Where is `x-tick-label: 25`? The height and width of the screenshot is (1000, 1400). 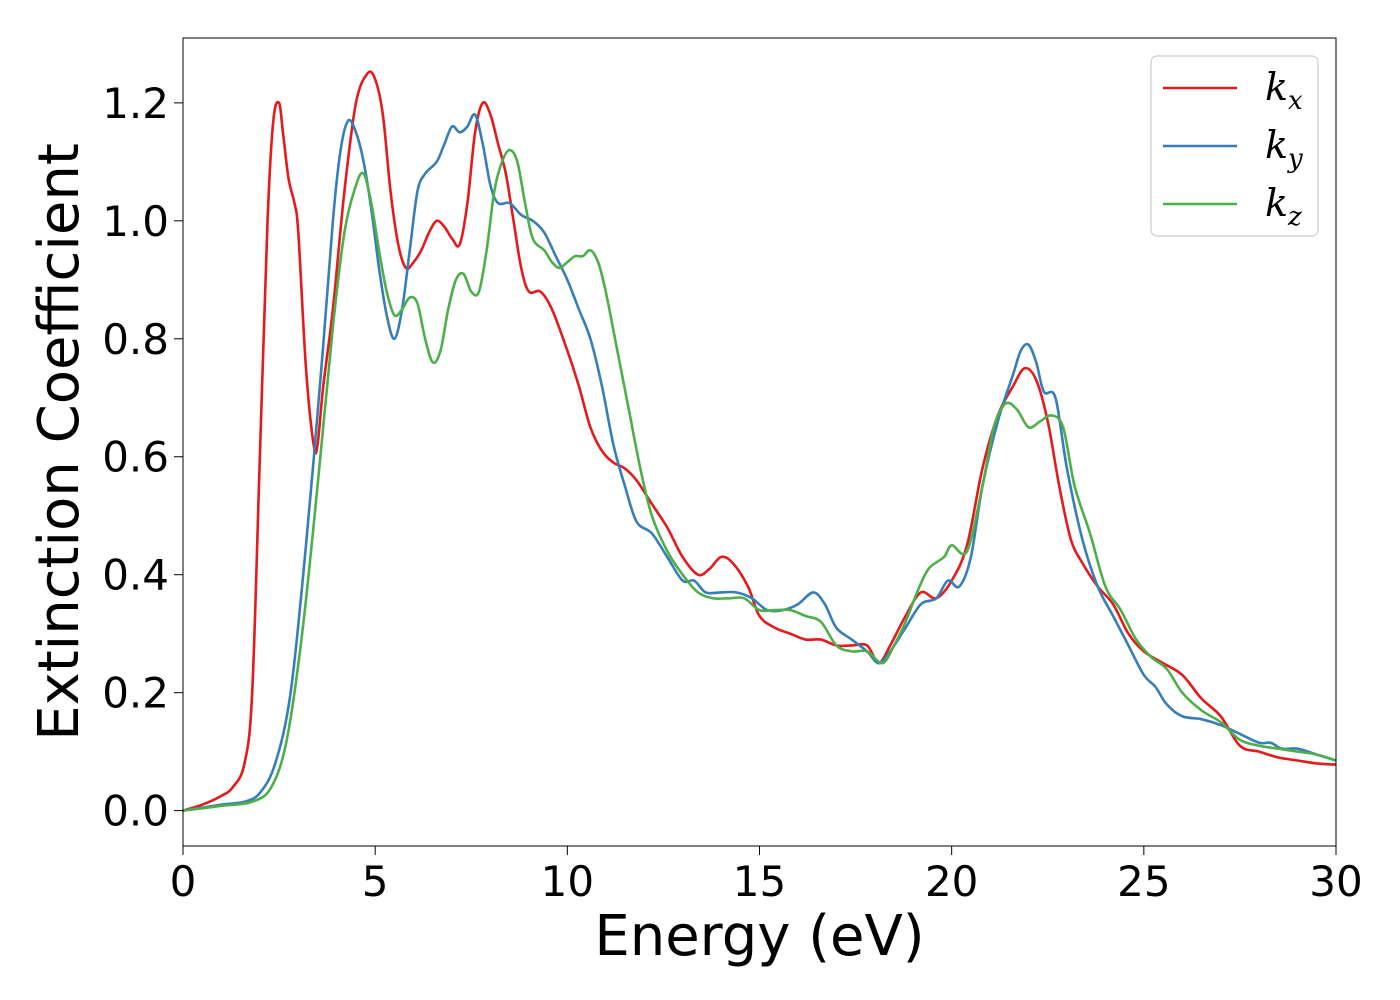 x-tick-label: 25 is located at coordinates (1143, 881).